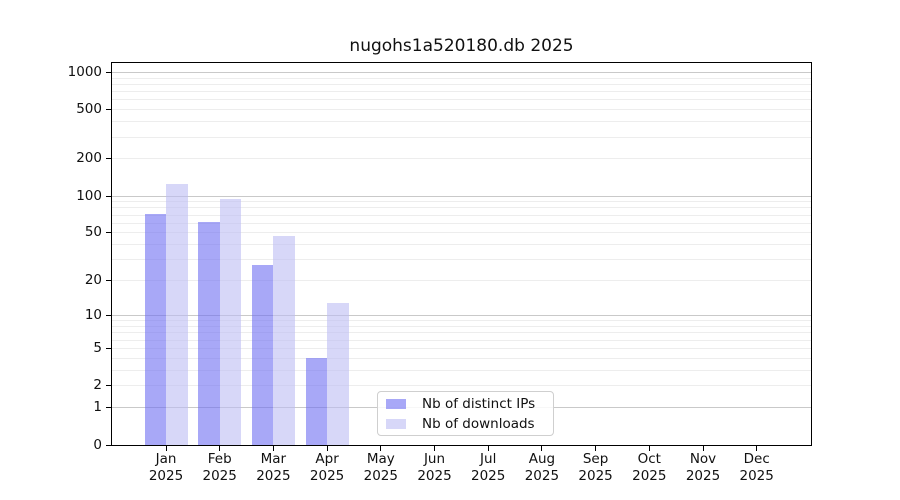  Describe the element at coordinates (316, 401) in the screenshot. I see `bar-nb-of-distinct-ips-apr-2025` at that location.